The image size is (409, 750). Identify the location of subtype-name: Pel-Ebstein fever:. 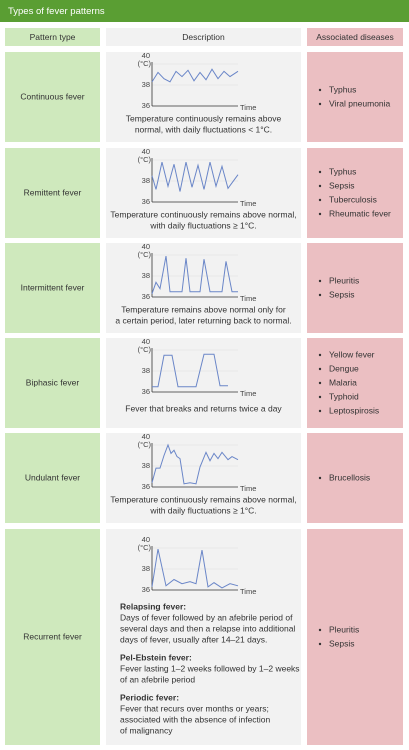
(156, 657).